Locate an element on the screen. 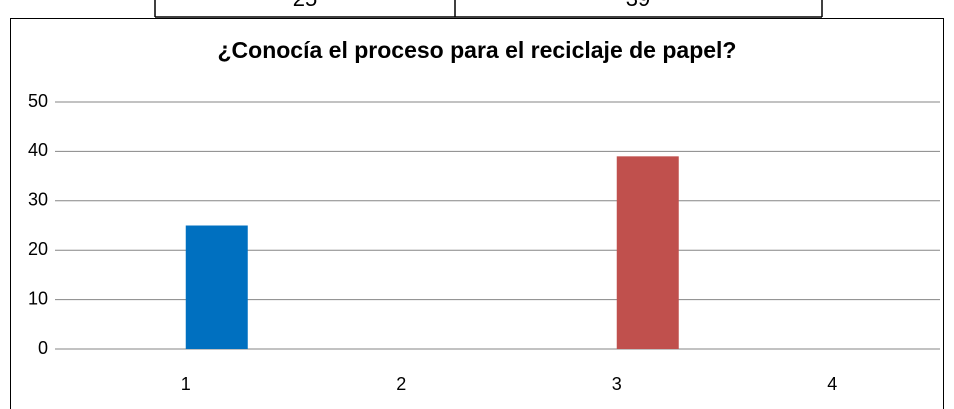 This screenshot has width=954, height=409. table-cell: 39 is located at coordinates (638, 5).